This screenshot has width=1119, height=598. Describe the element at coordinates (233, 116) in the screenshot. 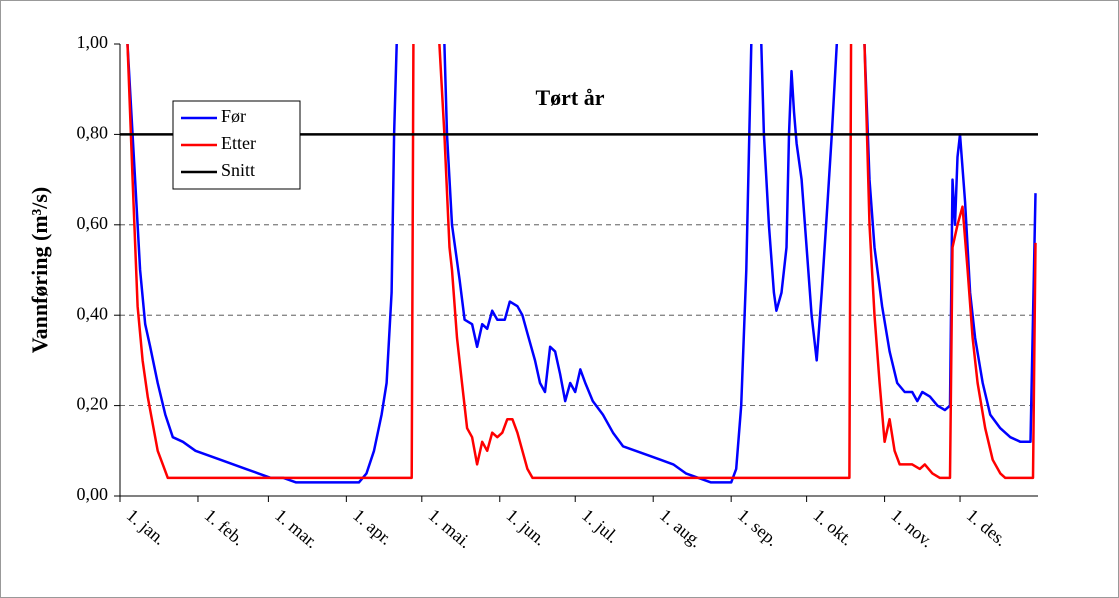

I see `legend-label: Før` at that location.